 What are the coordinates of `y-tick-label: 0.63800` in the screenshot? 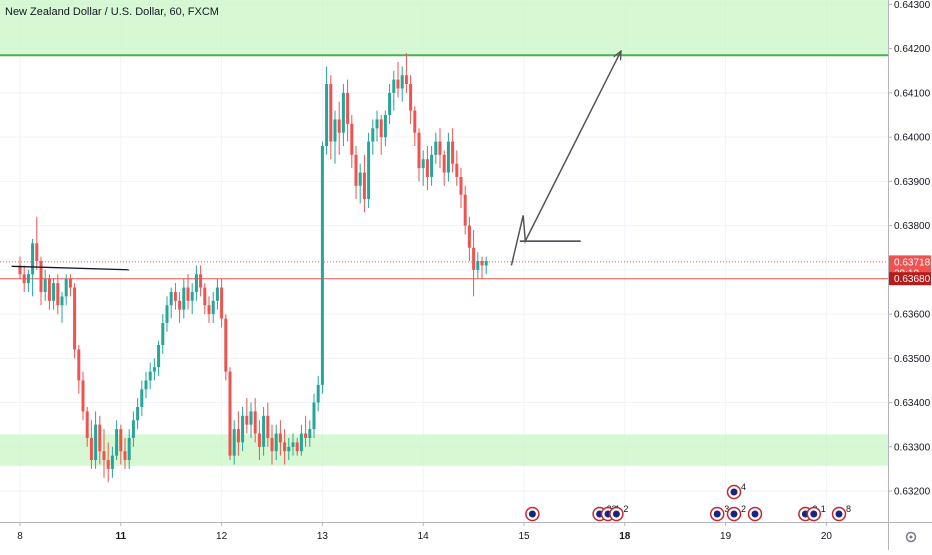 It's located at (912, 226).